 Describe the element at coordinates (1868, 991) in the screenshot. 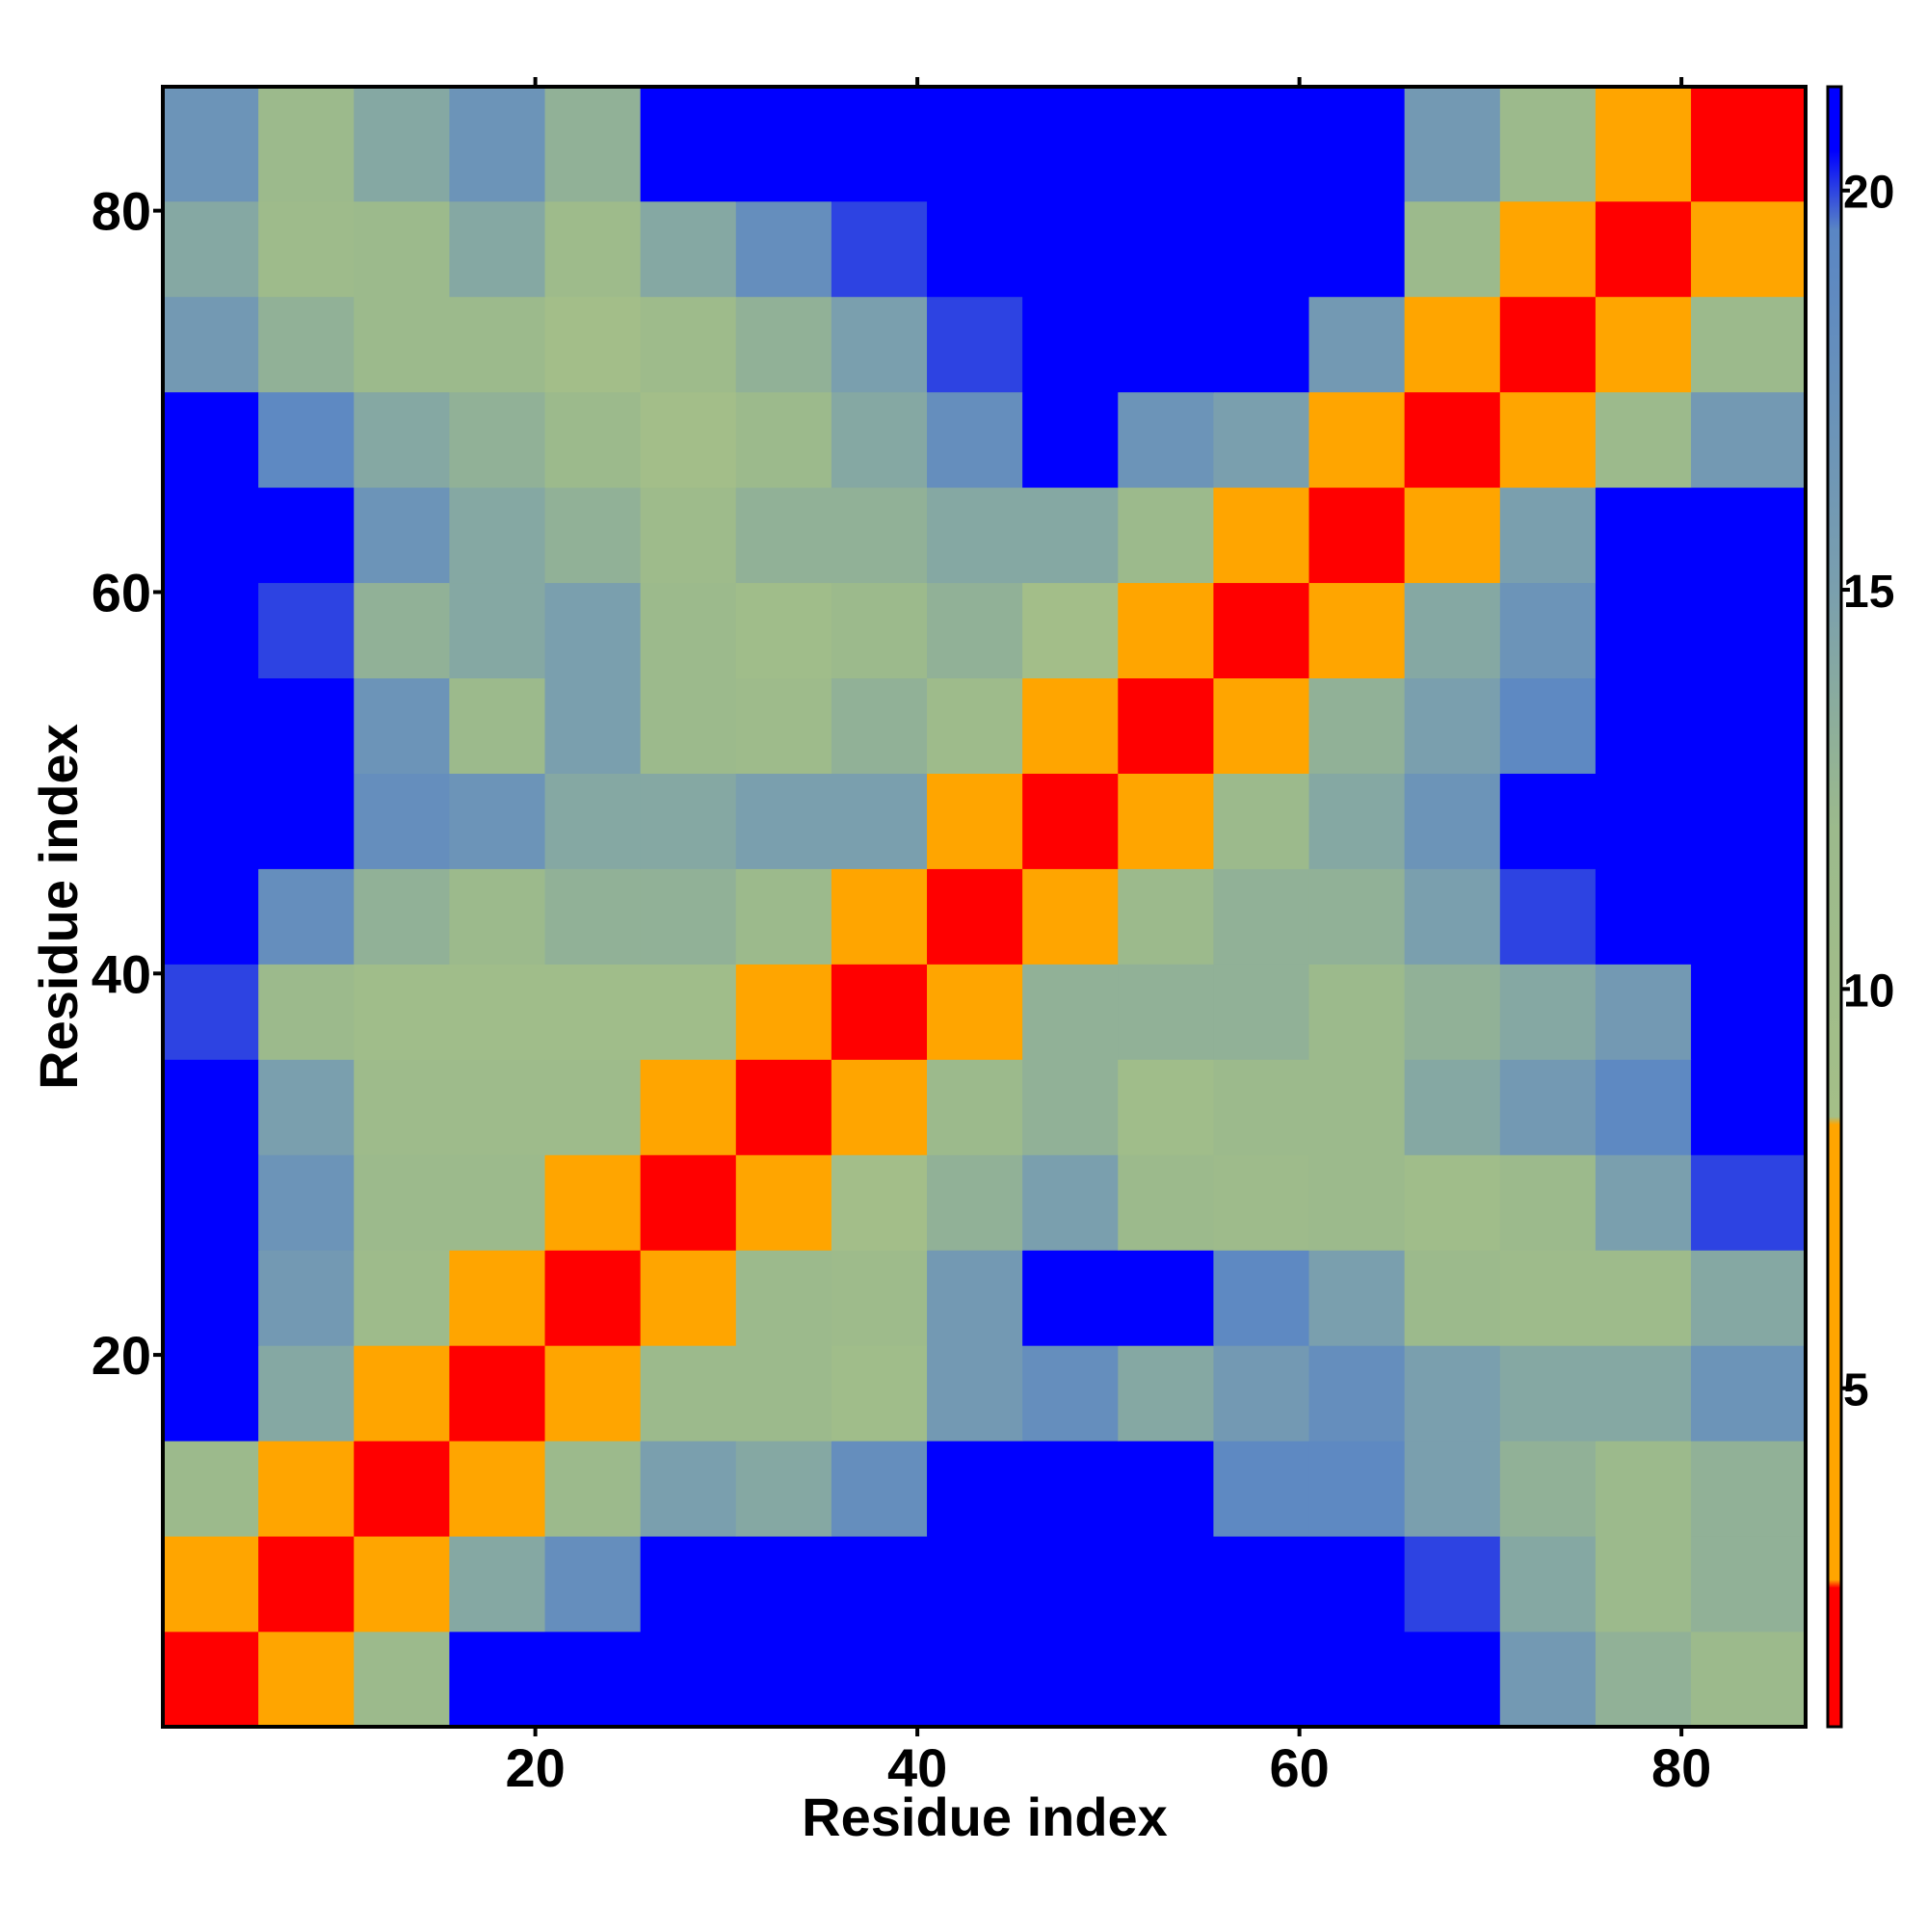

I see `colorbar-tick-label: 10` at that location.